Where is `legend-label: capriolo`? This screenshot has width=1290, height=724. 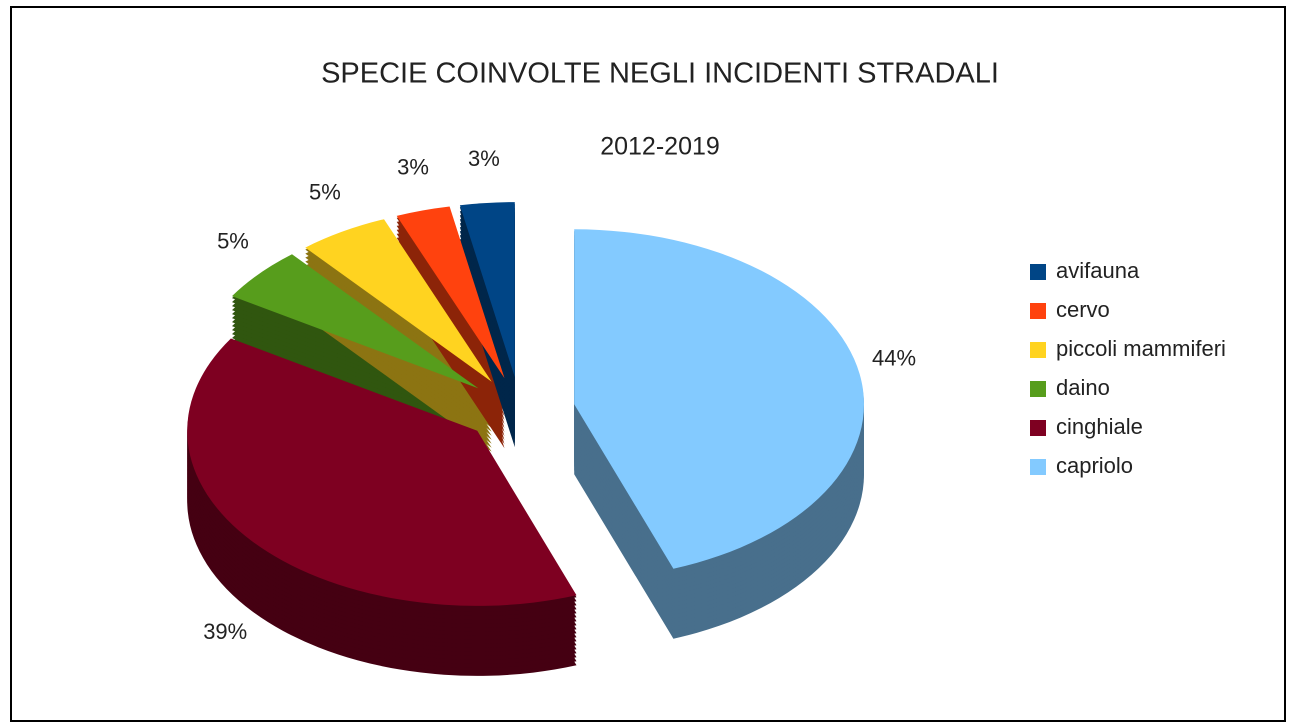
legend-label: capriolo is located at coordinates (1094, 465).